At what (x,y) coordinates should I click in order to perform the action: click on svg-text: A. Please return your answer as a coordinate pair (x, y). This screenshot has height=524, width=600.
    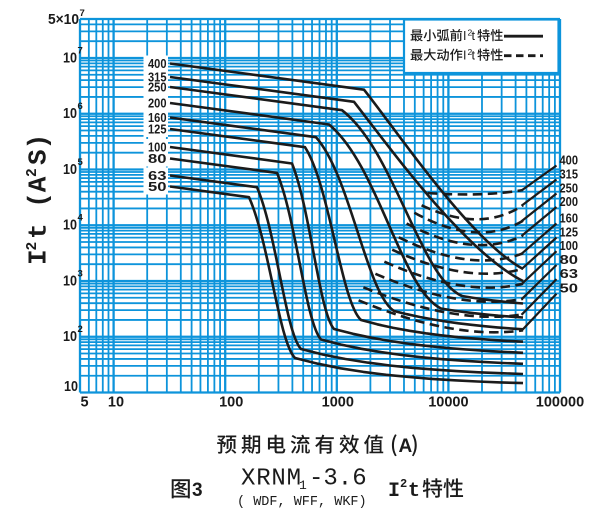
    Looking at the image, I should click on (406, 446).